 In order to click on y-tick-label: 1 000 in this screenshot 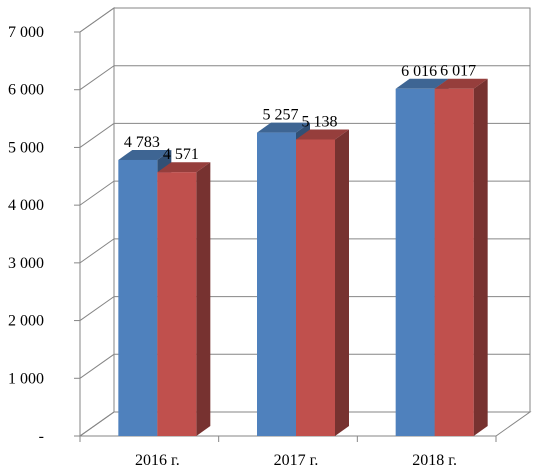, I will do `click(26, 378)`.